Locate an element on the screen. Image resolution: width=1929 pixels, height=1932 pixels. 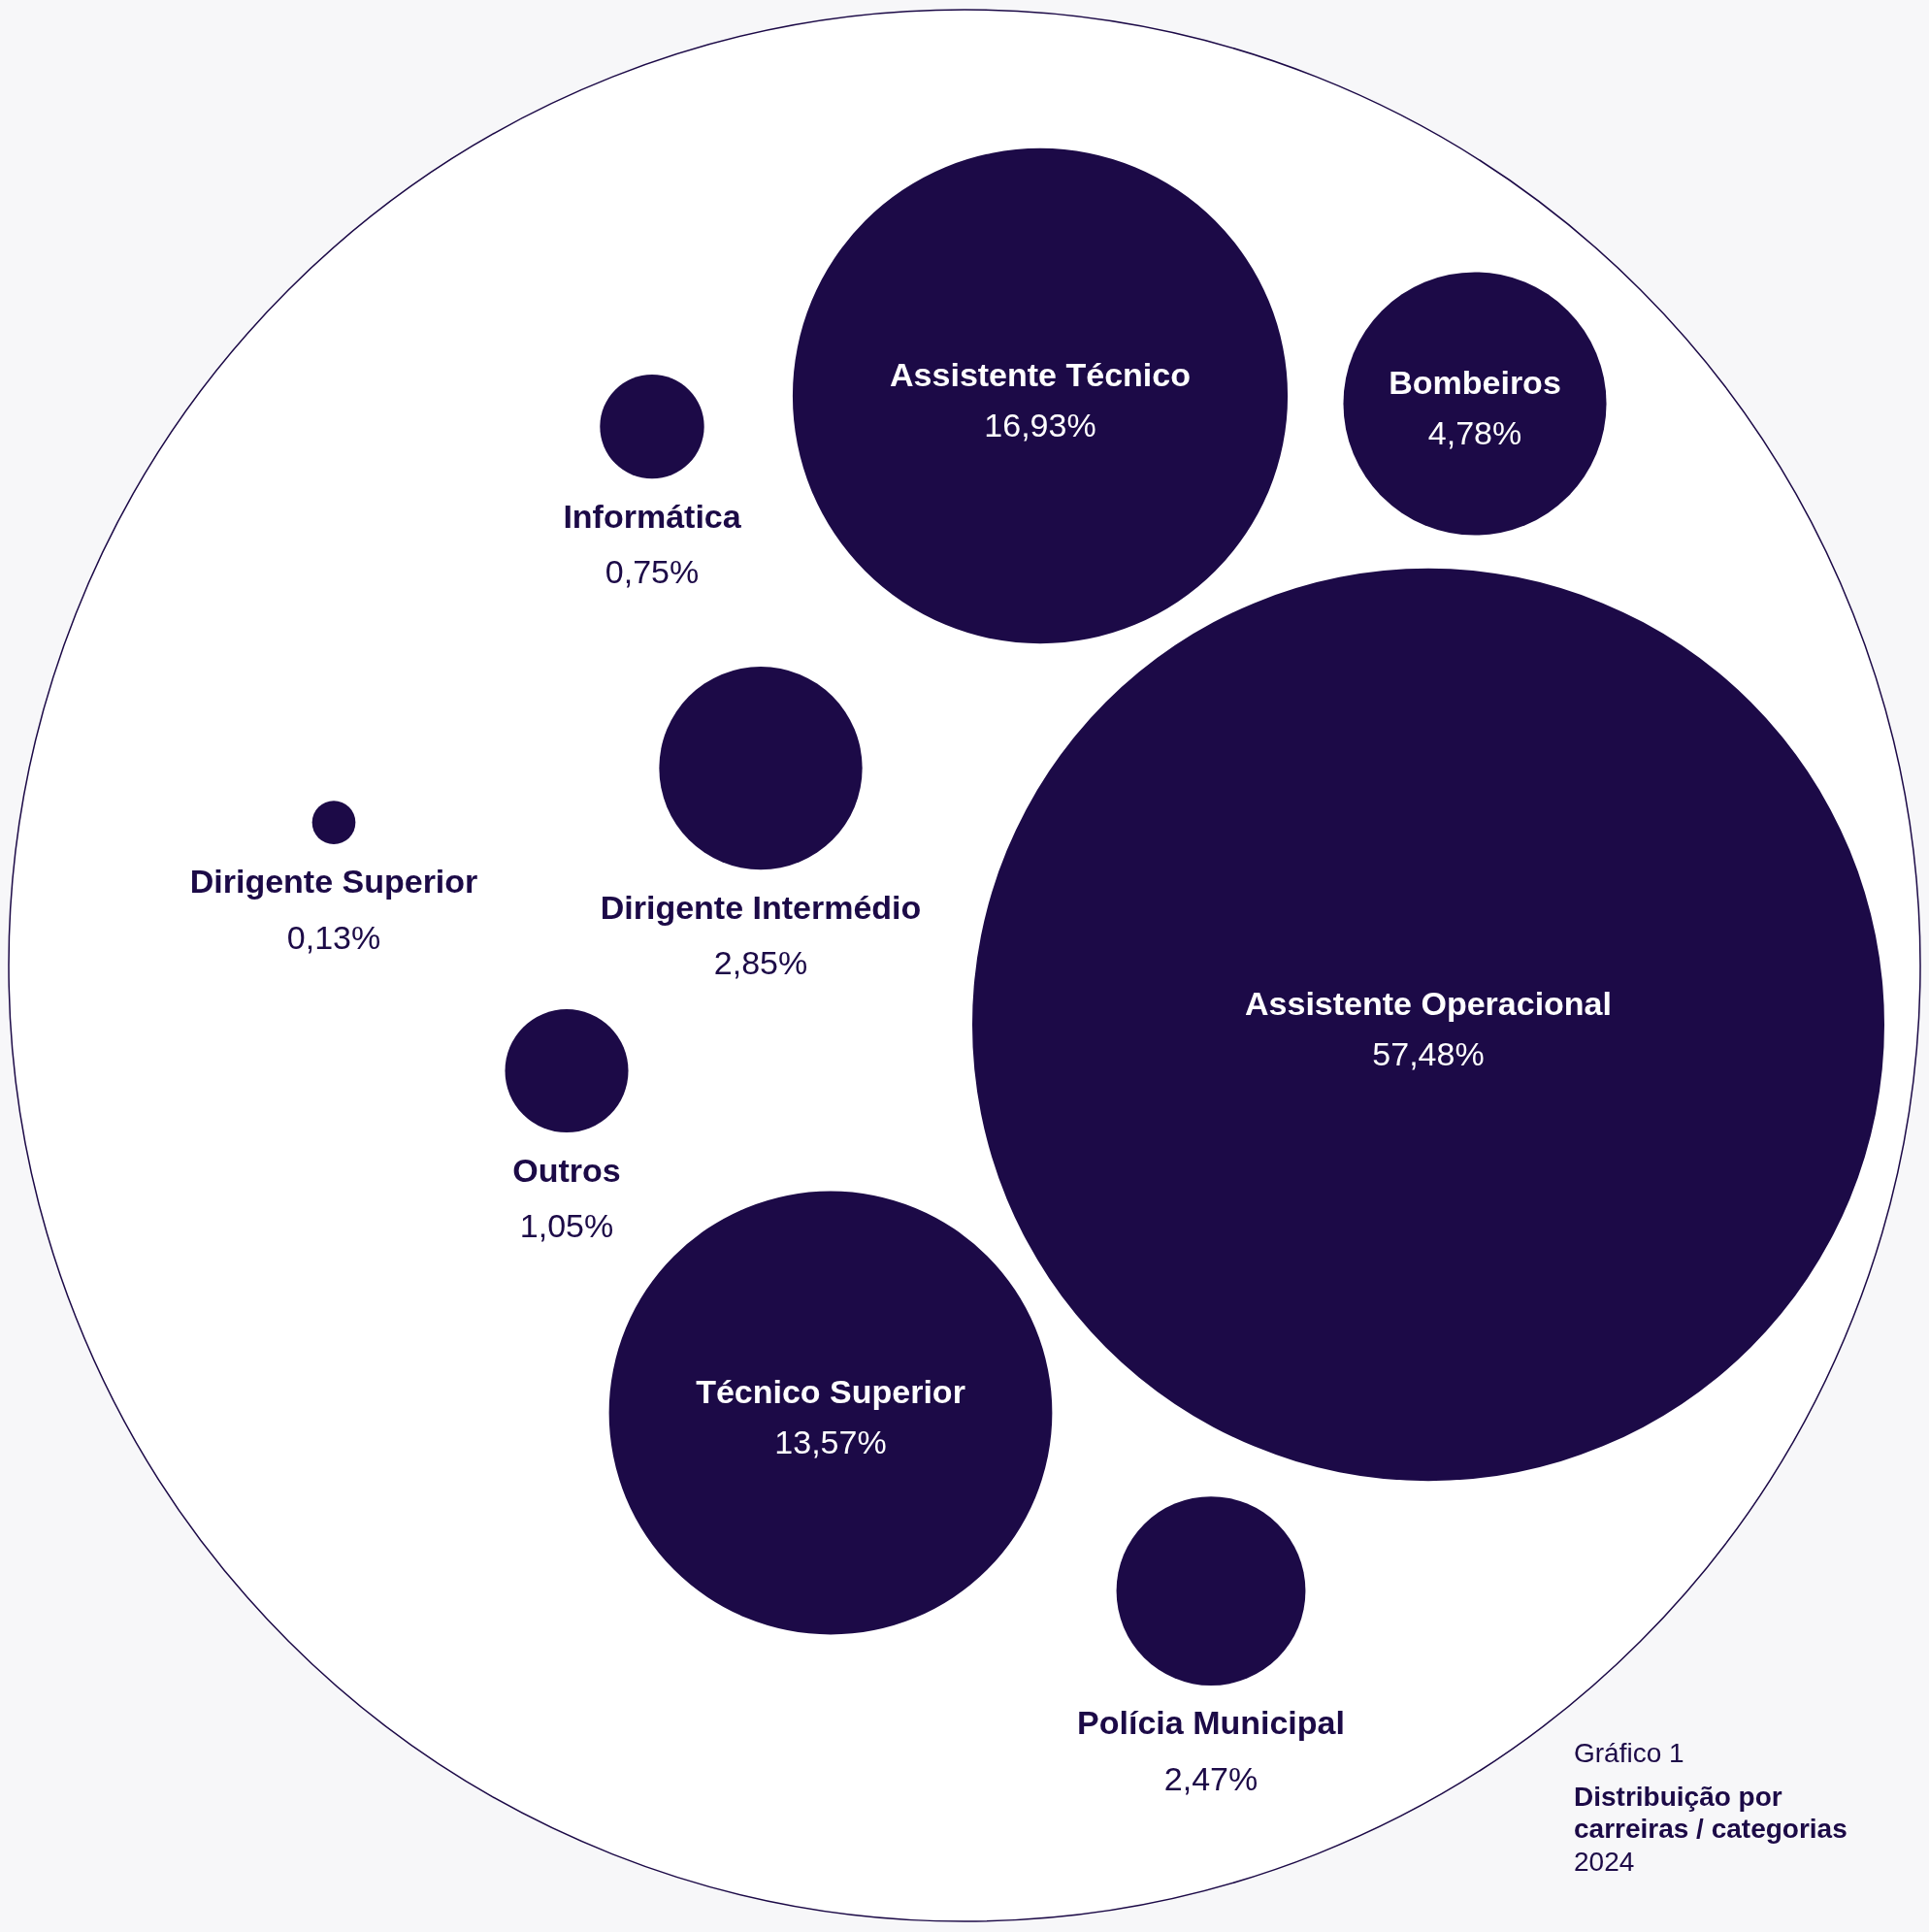
data-label: 57,48% is located at coordinates (1428, 1054).